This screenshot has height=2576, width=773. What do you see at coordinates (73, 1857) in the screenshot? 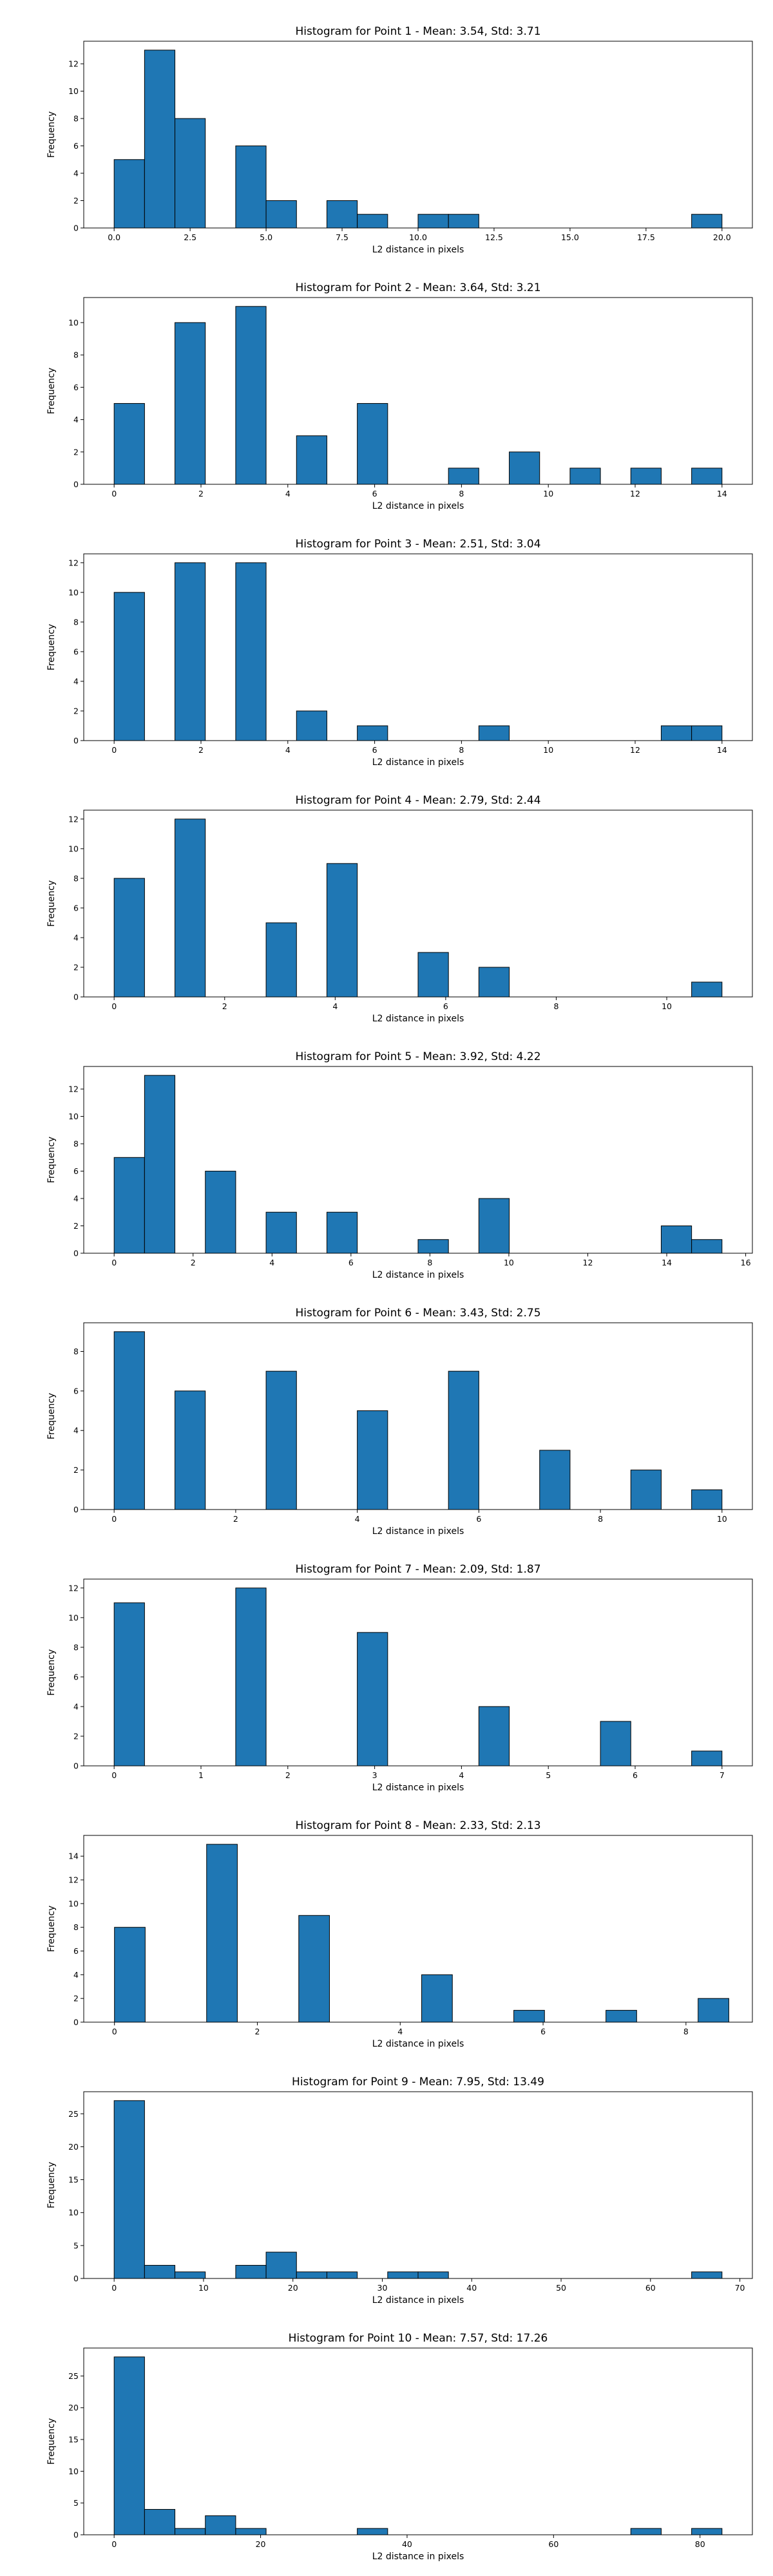
I see `y-tick-label: 14` at bounding box center [73, 1857].